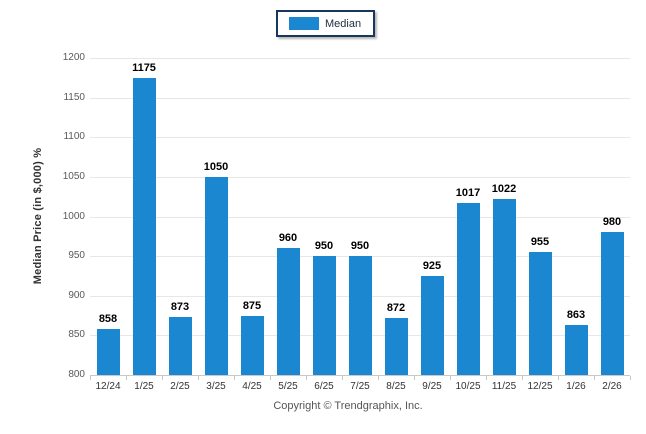  What do you see at coordinates (360, 375) in the screenshot?
I see `x-axis-line` at bounding box center [360, 375].